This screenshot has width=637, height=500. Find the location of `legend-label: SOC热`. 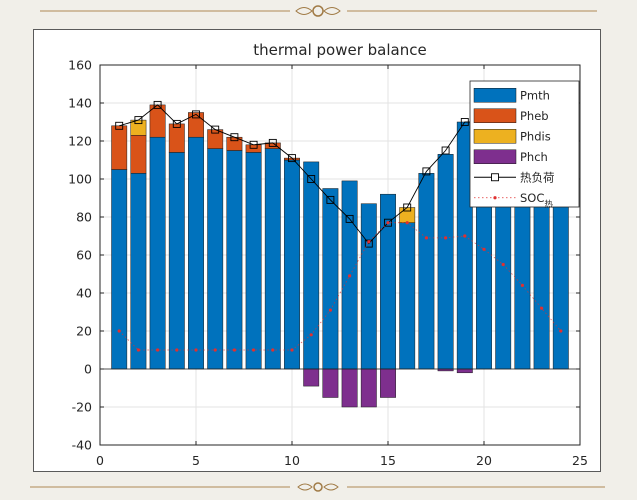

legend-label: SOC热 is located at coordinates (536, 200).